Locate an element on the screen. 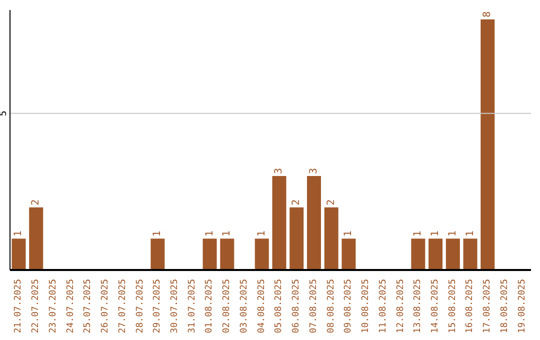  x-tick-label: 05.08.2025 is located at coordinates (279, 306).